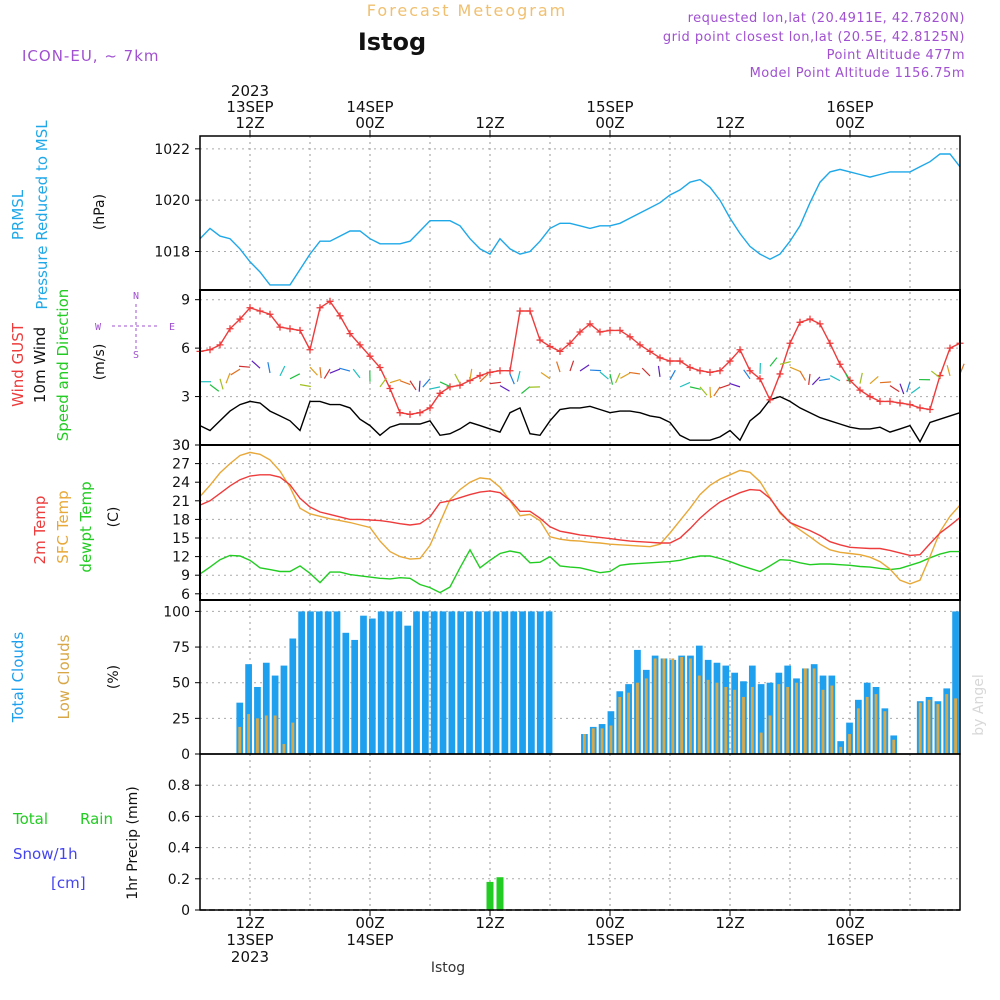 The width and height of the screenshot is (1000, 1000). I want to click on product-title: Forecast Meteogram, so click(467, 10).